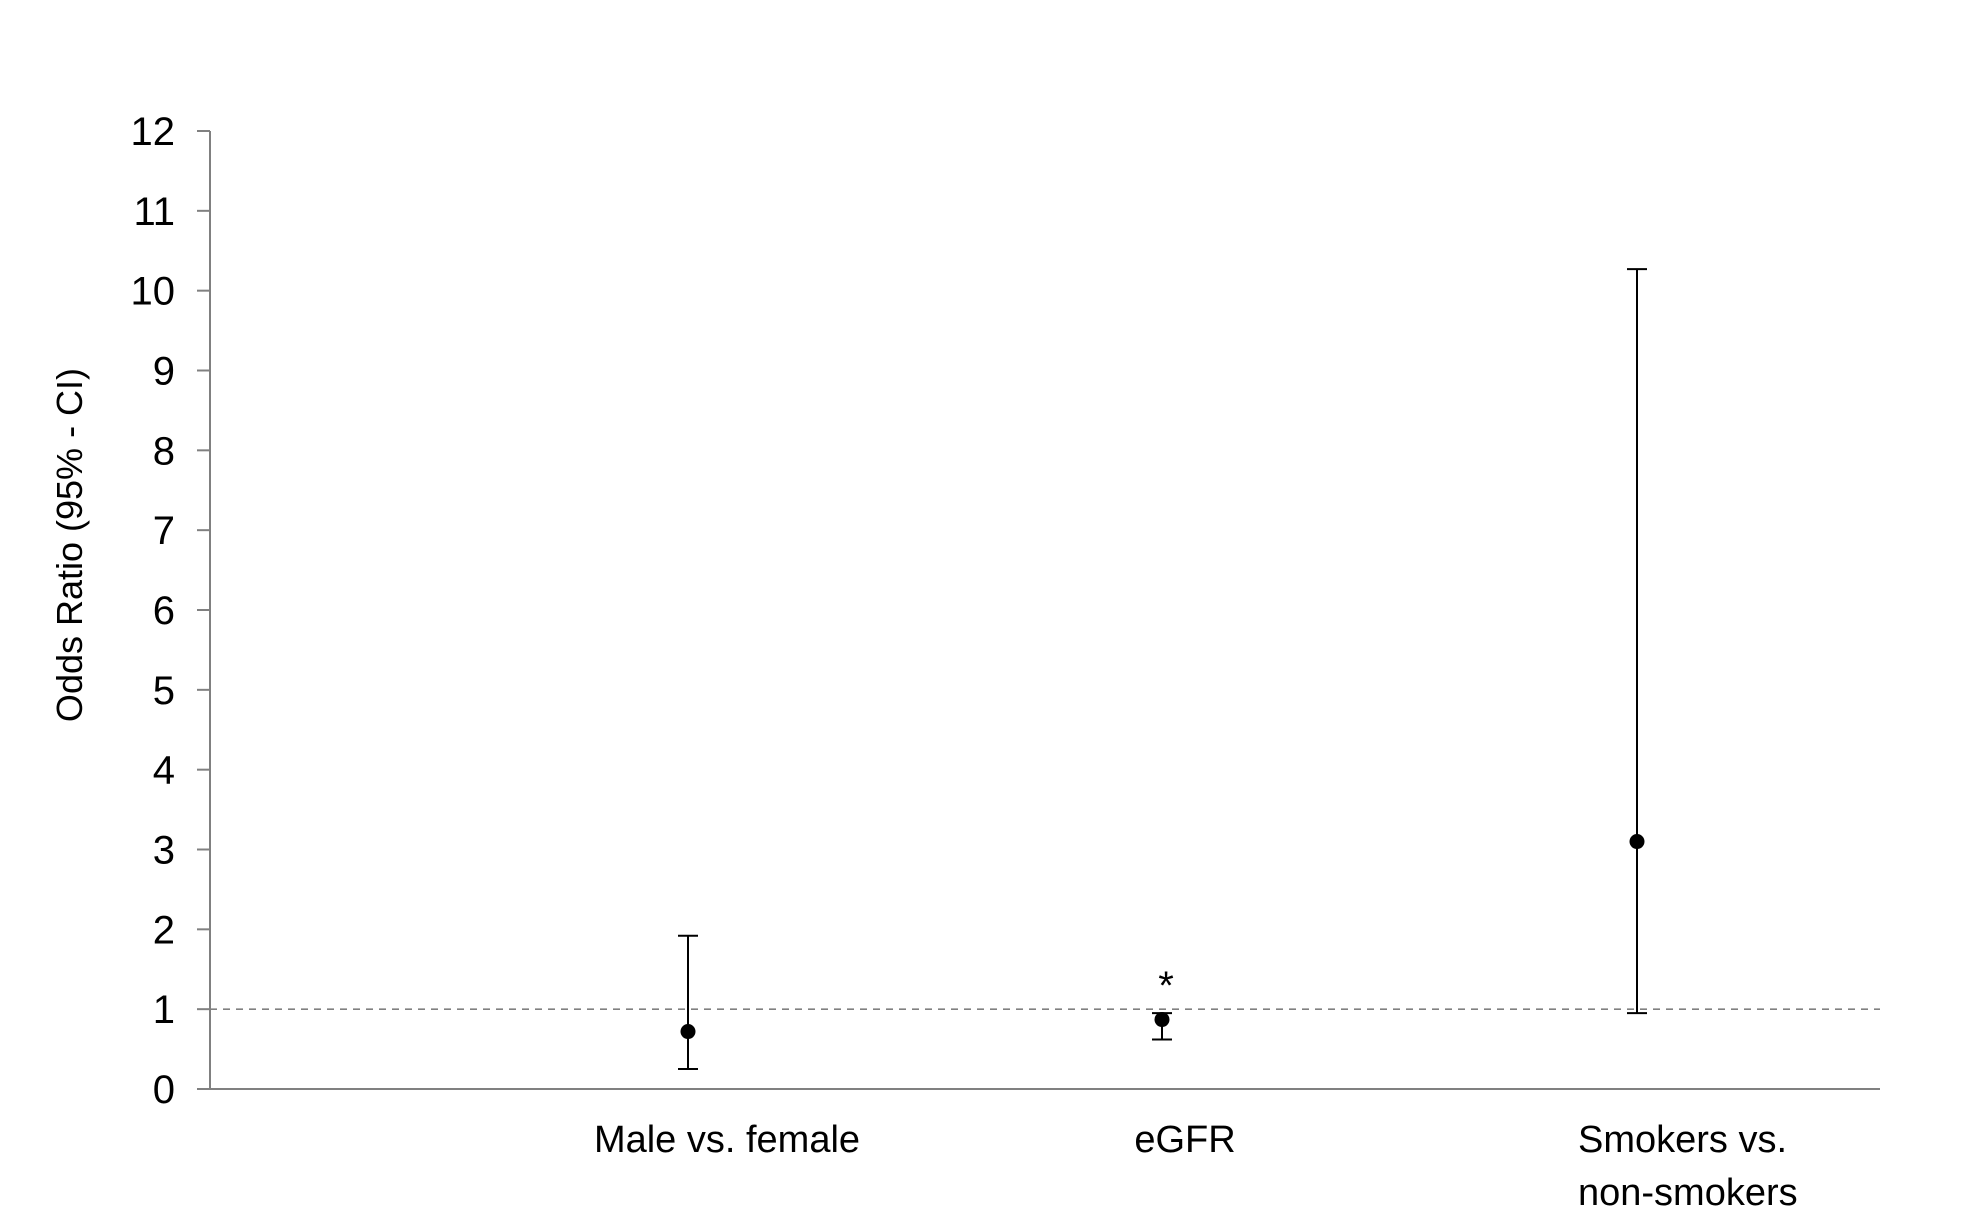  Describe the element at coordinates (1682, 1140) in the screenshot. I see `x-category-label: Smokers vs.` at that location.